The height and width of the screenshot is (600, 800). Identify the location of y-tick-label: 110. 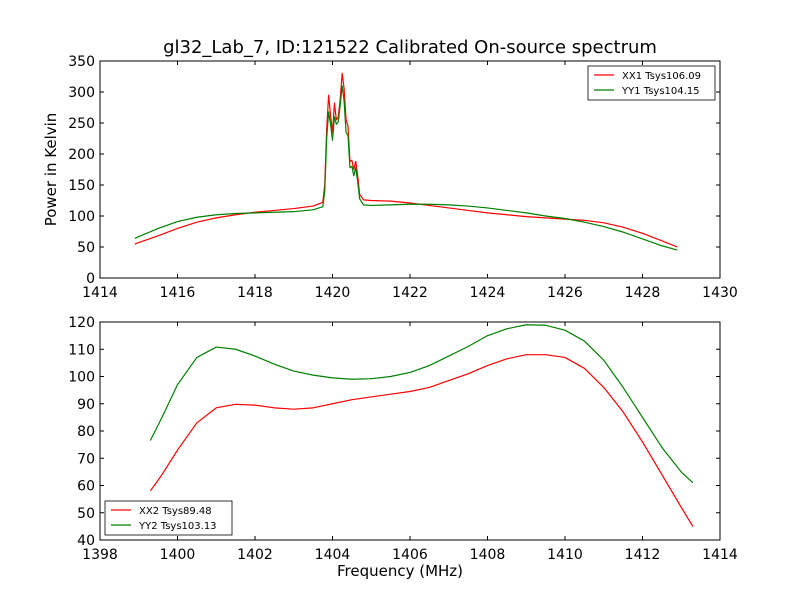
(81, 350).